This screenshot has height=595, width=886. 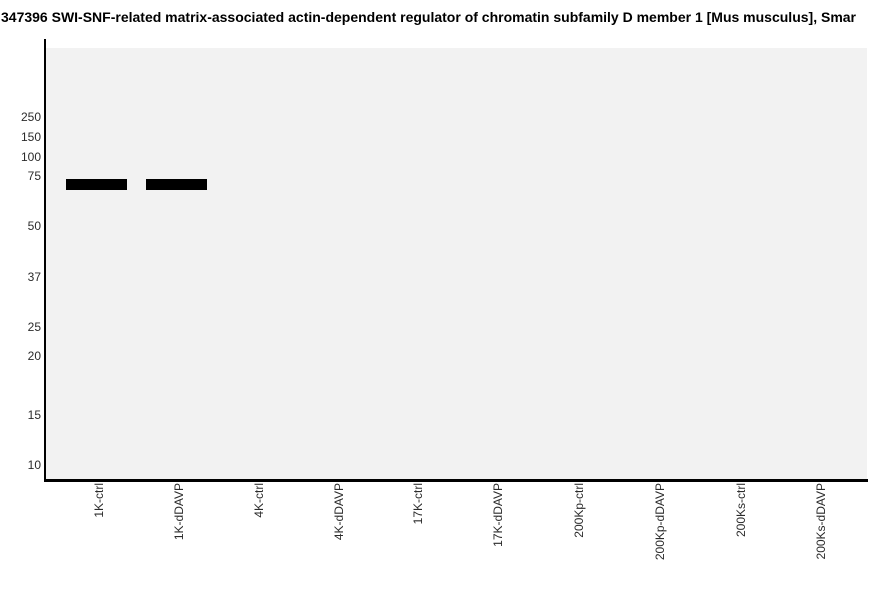 I want to click on mw-marker-label: 20, so click(x=34, y=356).